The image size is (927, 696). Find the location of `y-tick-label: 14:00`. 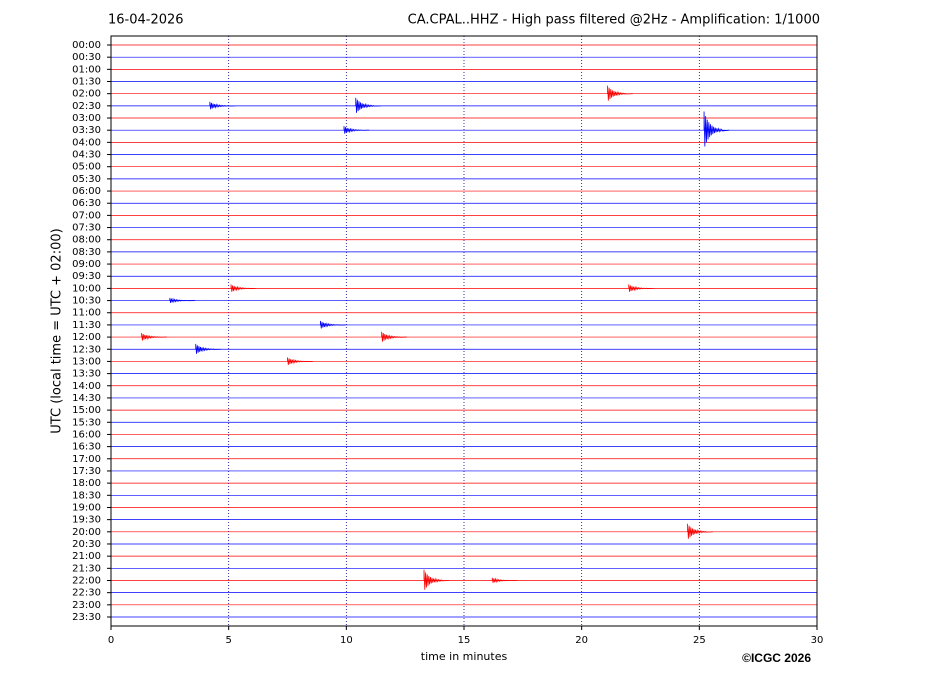

y-tick-label: 14:00 is located at coordinates (86, 386).